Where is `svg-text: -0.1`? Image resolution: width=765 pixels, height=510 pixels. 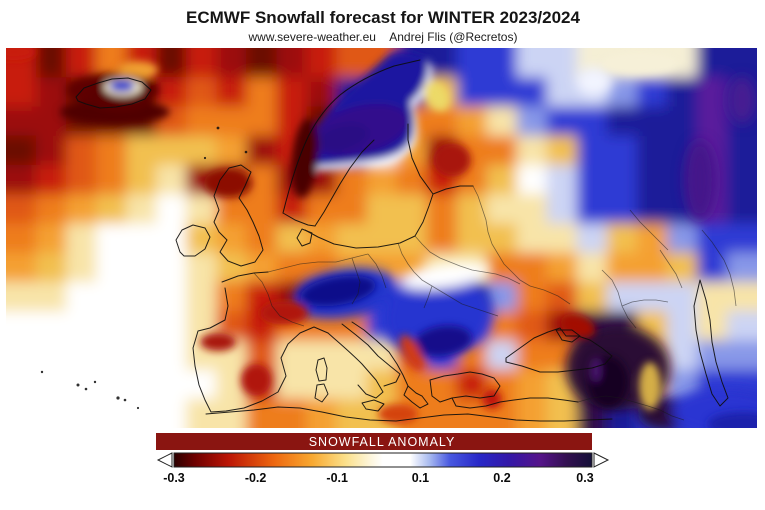
svg-text: -0.1 is located at coordinates (337, 478).